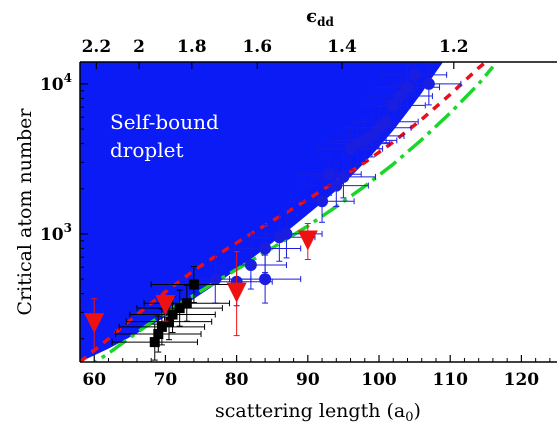  Describe the element at coordinates (164, 122) in the screenshot. I see `region-label-line1: Self-bound` at that location.